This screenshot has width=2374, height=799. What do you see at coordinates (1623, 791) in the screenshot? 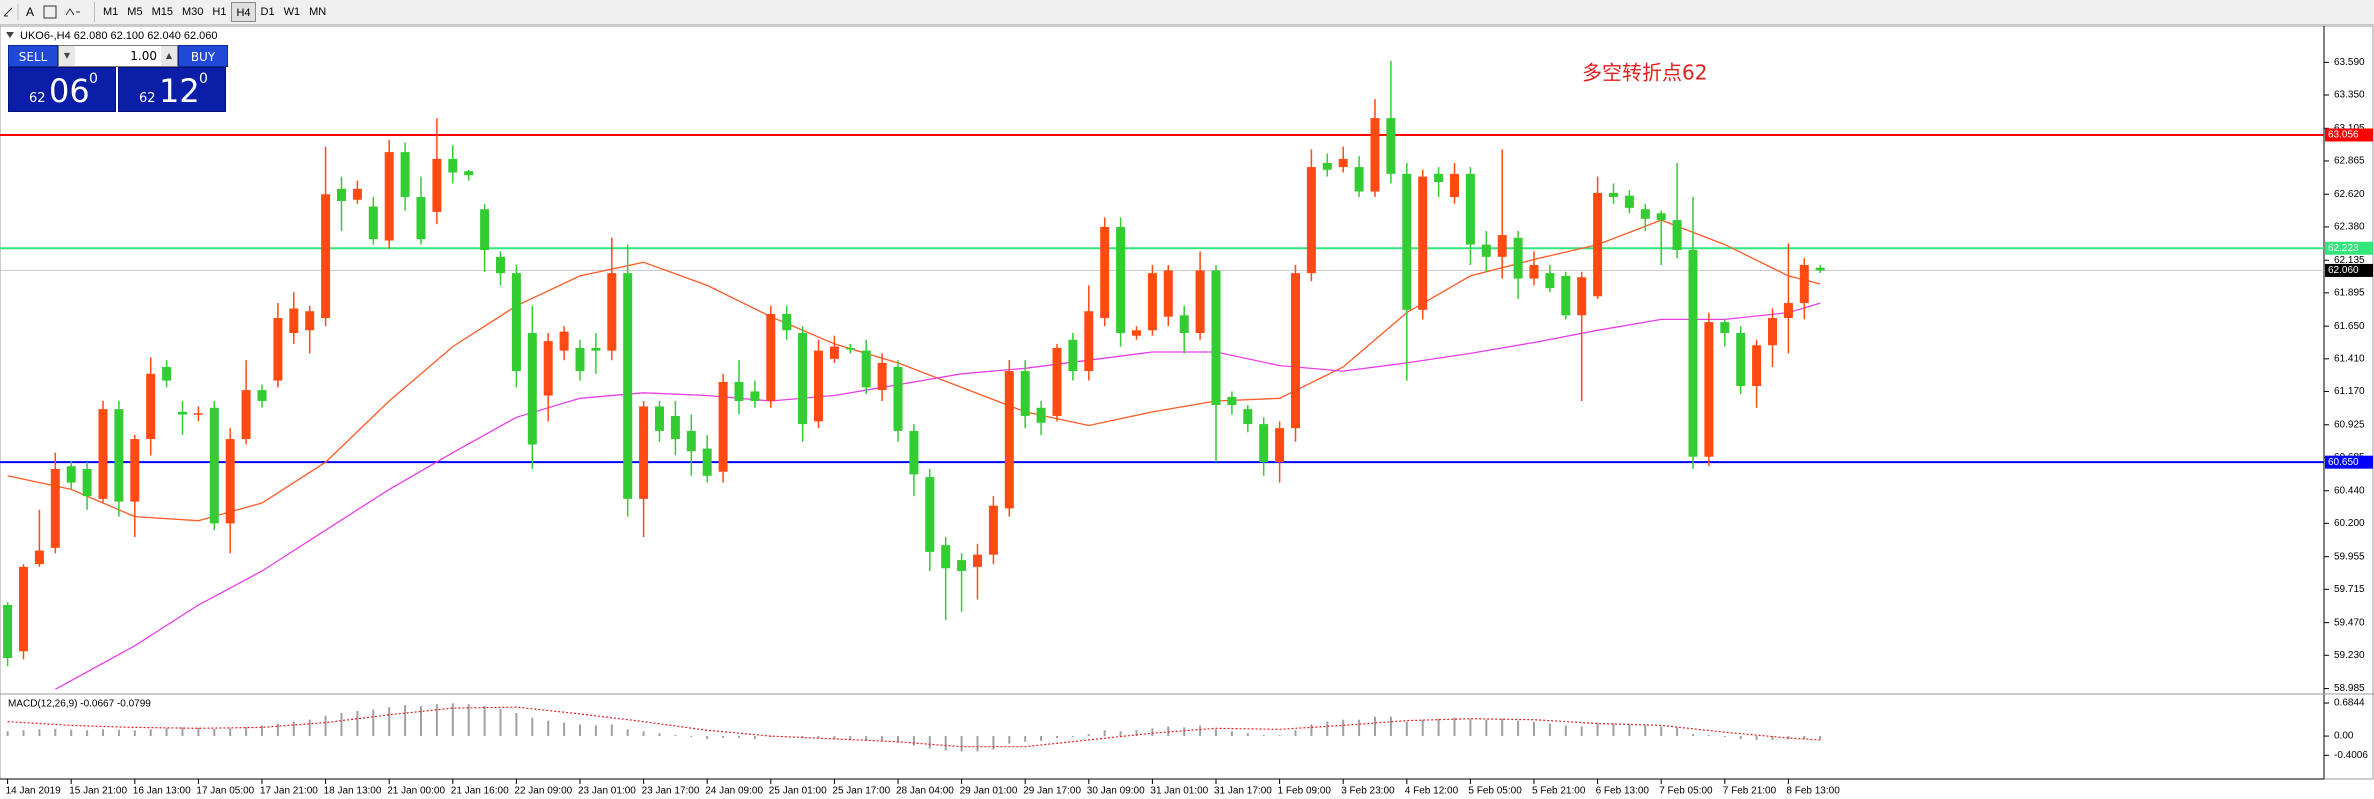
I see `x-tick-label: 6 Feb 13:00` at bounding box center [1623, 791].